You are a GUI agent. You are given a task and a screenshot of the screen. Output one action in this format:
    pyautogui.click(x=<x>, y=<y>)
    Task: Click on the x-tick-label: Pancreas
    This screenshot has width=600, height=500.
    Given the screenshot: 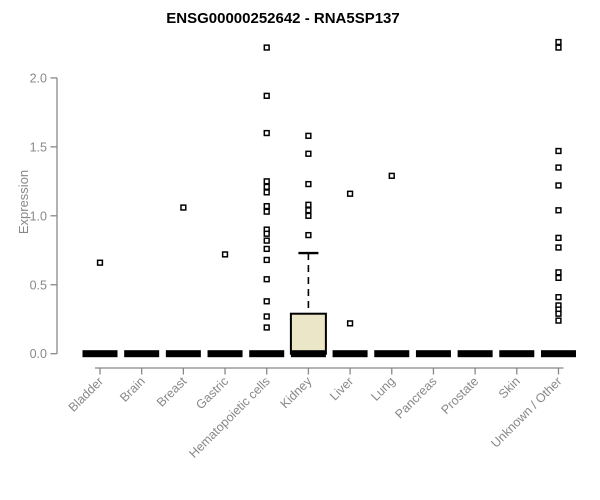 What is the action you would take?
    pyautogui.click(x=415, y=397)
    